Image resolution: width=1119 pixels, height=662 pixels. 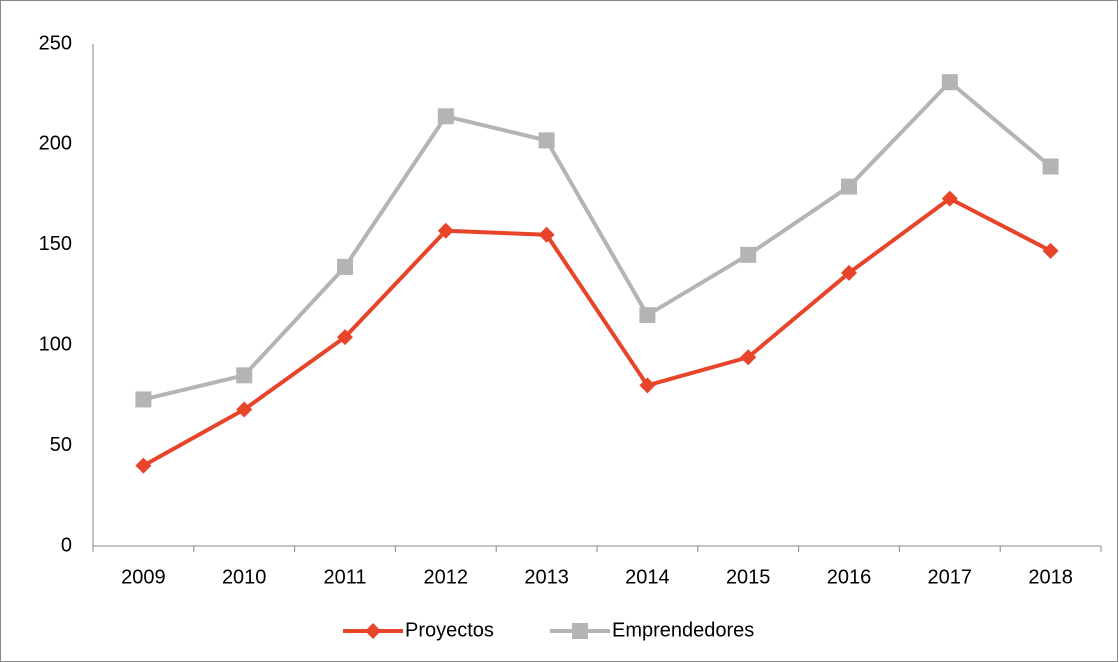 I want to click on x-tick-label: 2014, so click(x=647, y=577).